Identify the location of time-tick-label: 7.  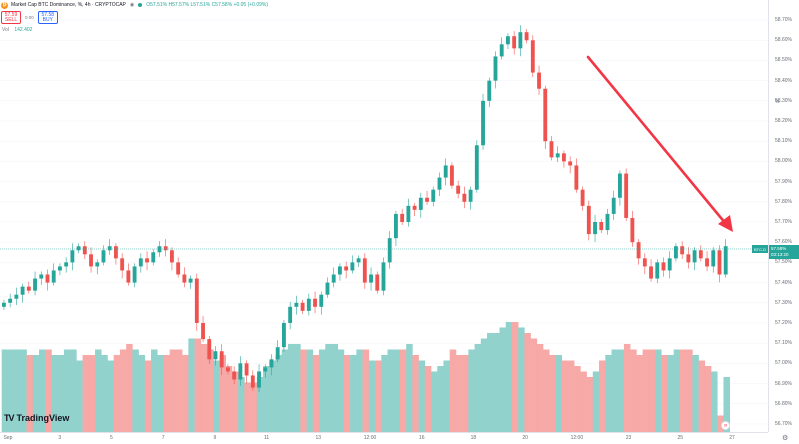
(163, 438).